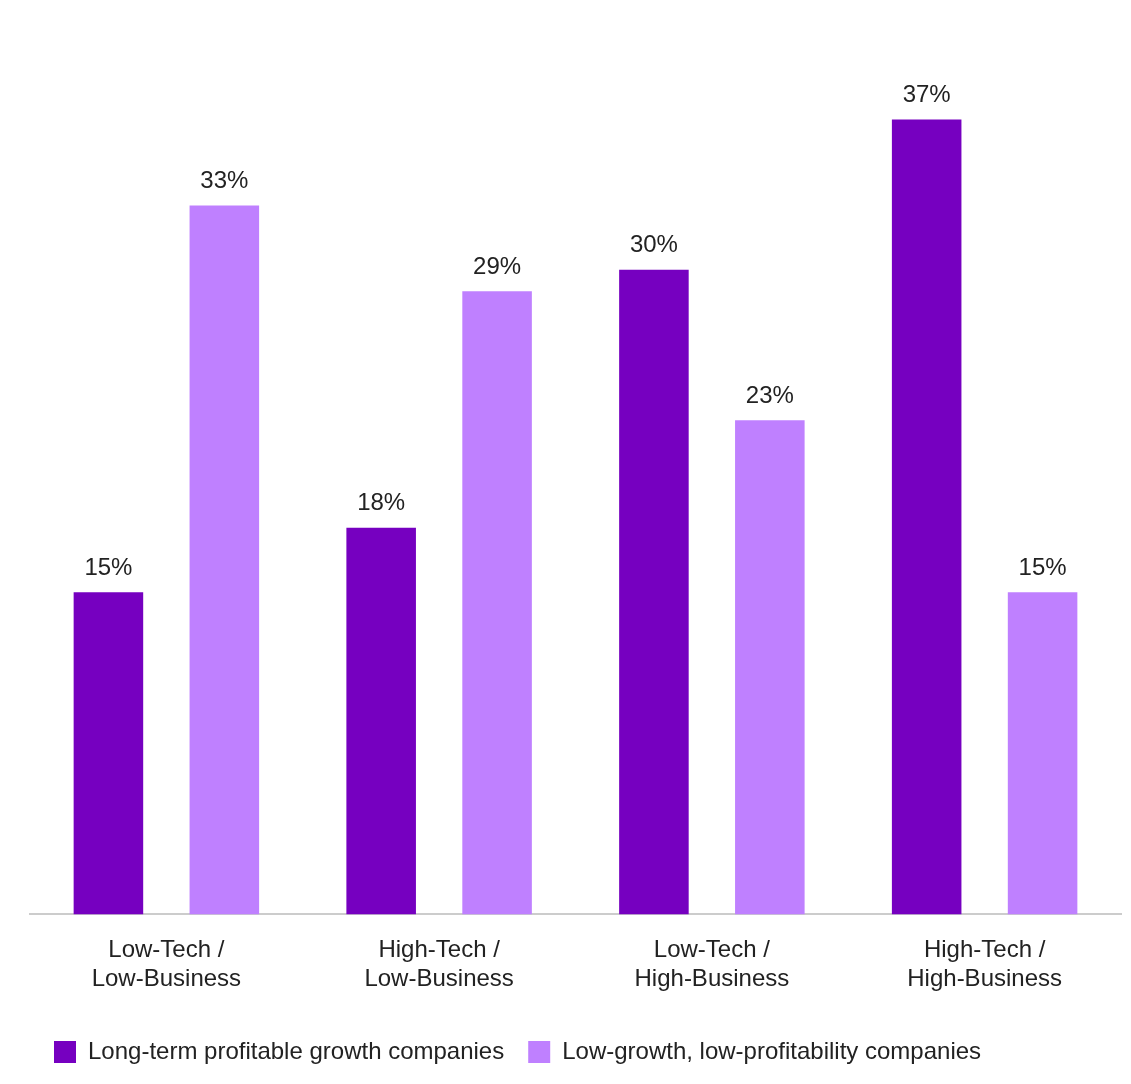 The height and width of the screenshot is (1084, 1131). I want to click on data-label: 37%, so click(926, 94).